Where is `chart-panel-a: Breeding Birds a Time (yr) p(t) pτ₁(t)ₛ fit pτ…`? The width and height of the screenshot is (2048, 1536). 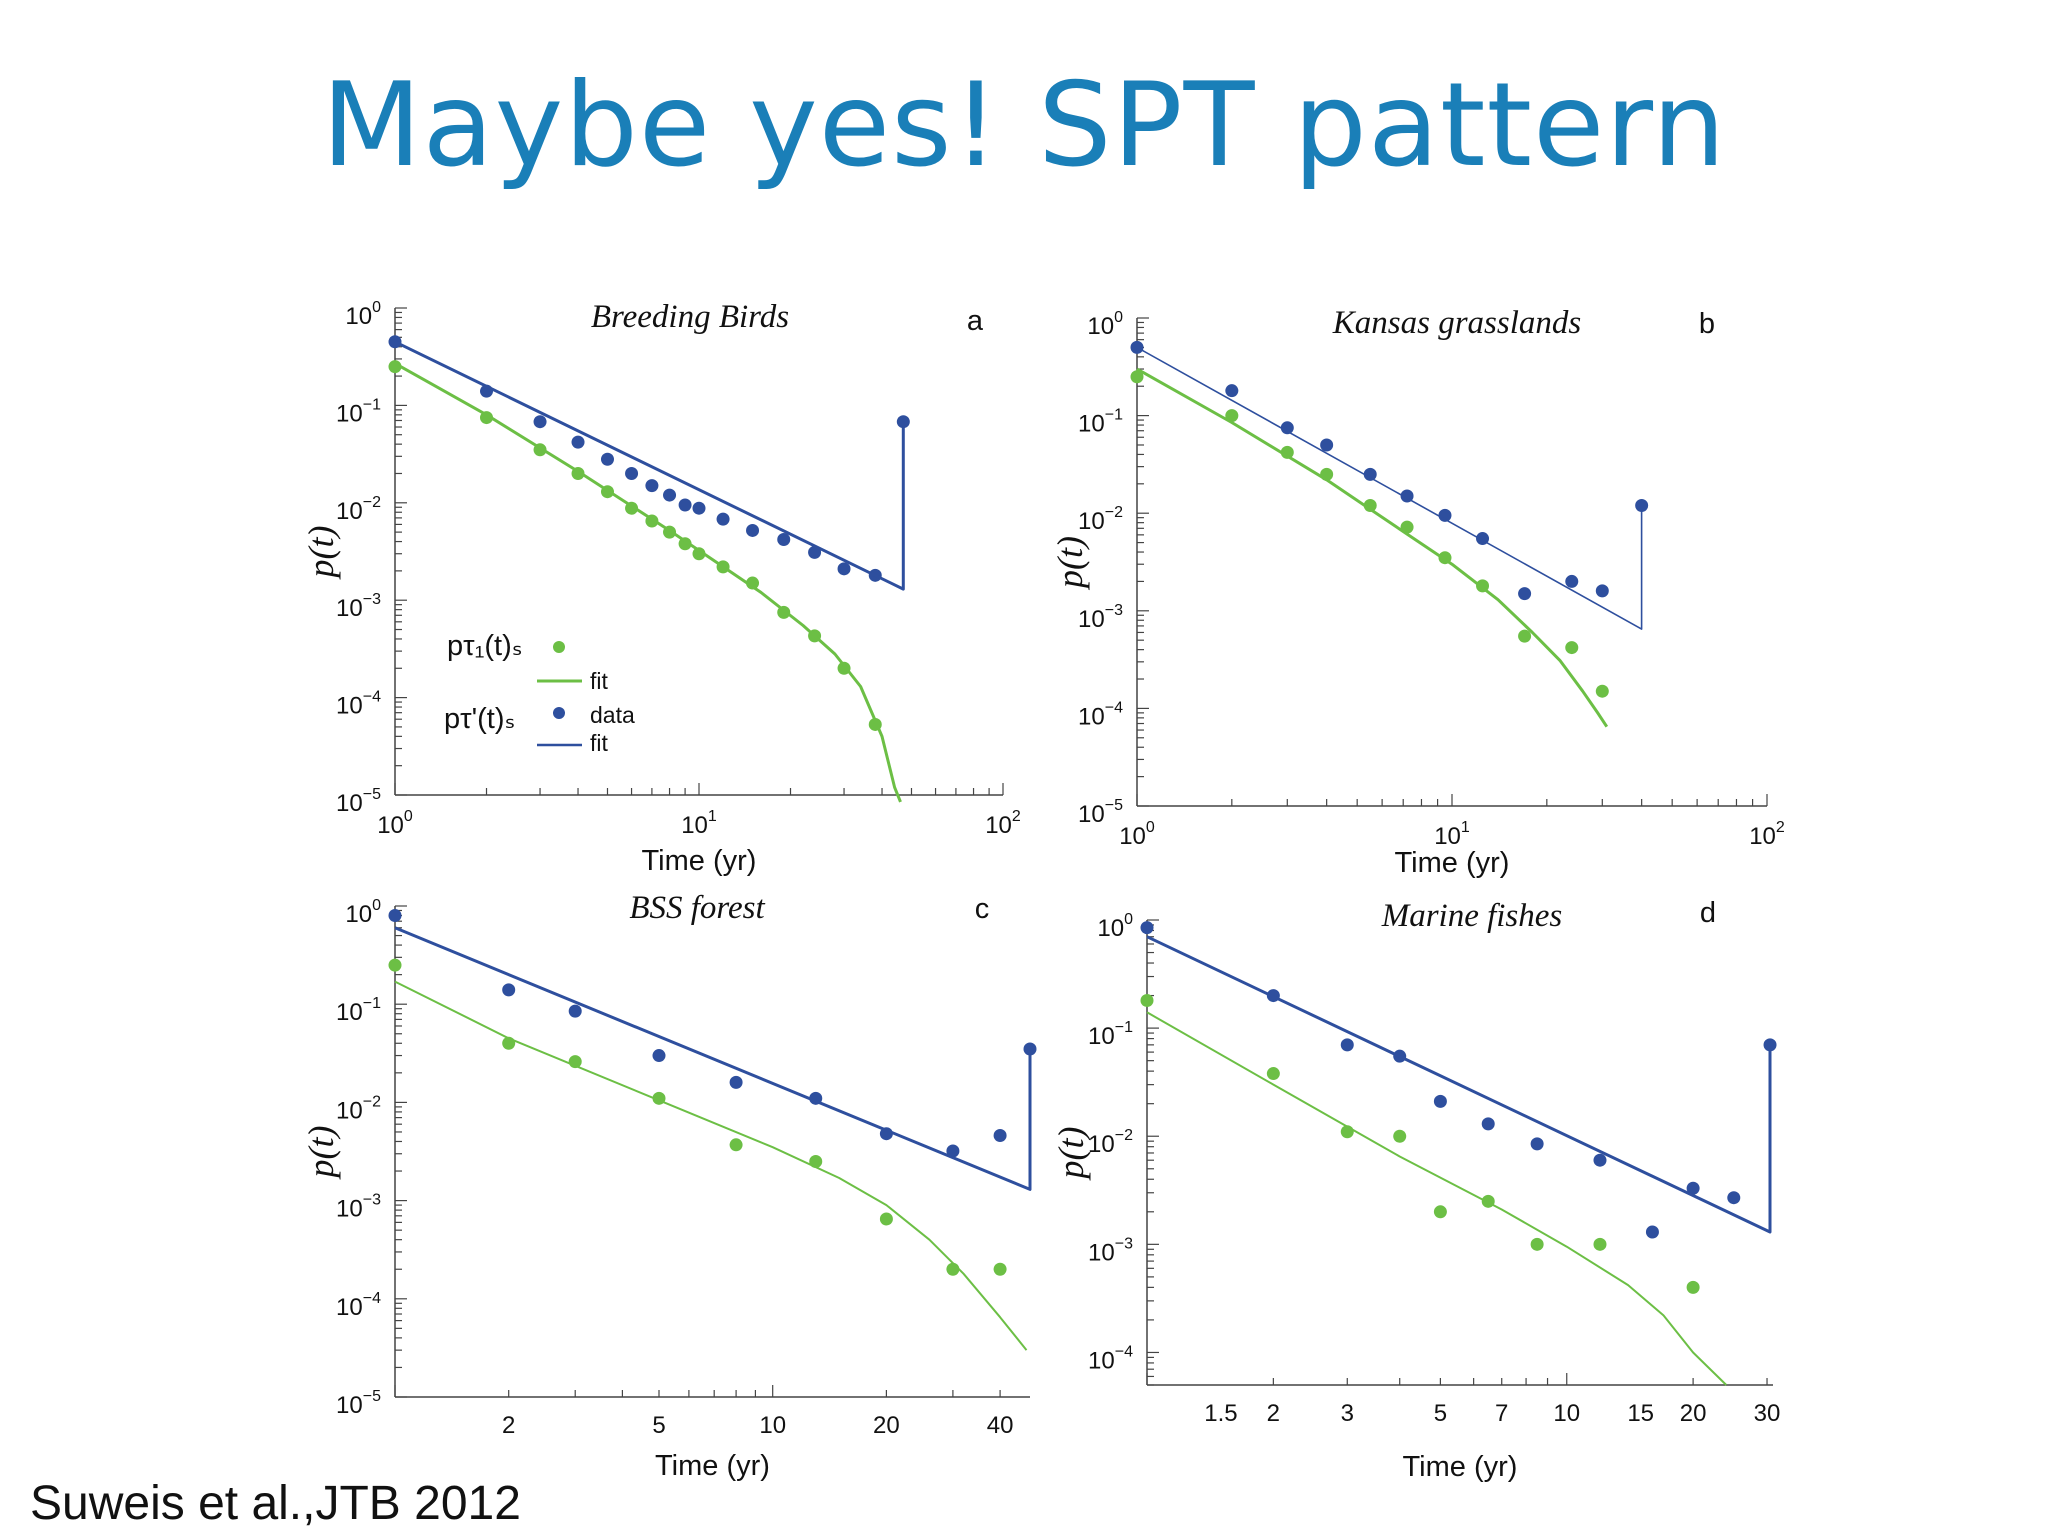
chart-panel-a: Breeding Birds a Time (yr) p(t) pτ₁(t)ₛ fit pτ… is located at coordinates (652, 588).